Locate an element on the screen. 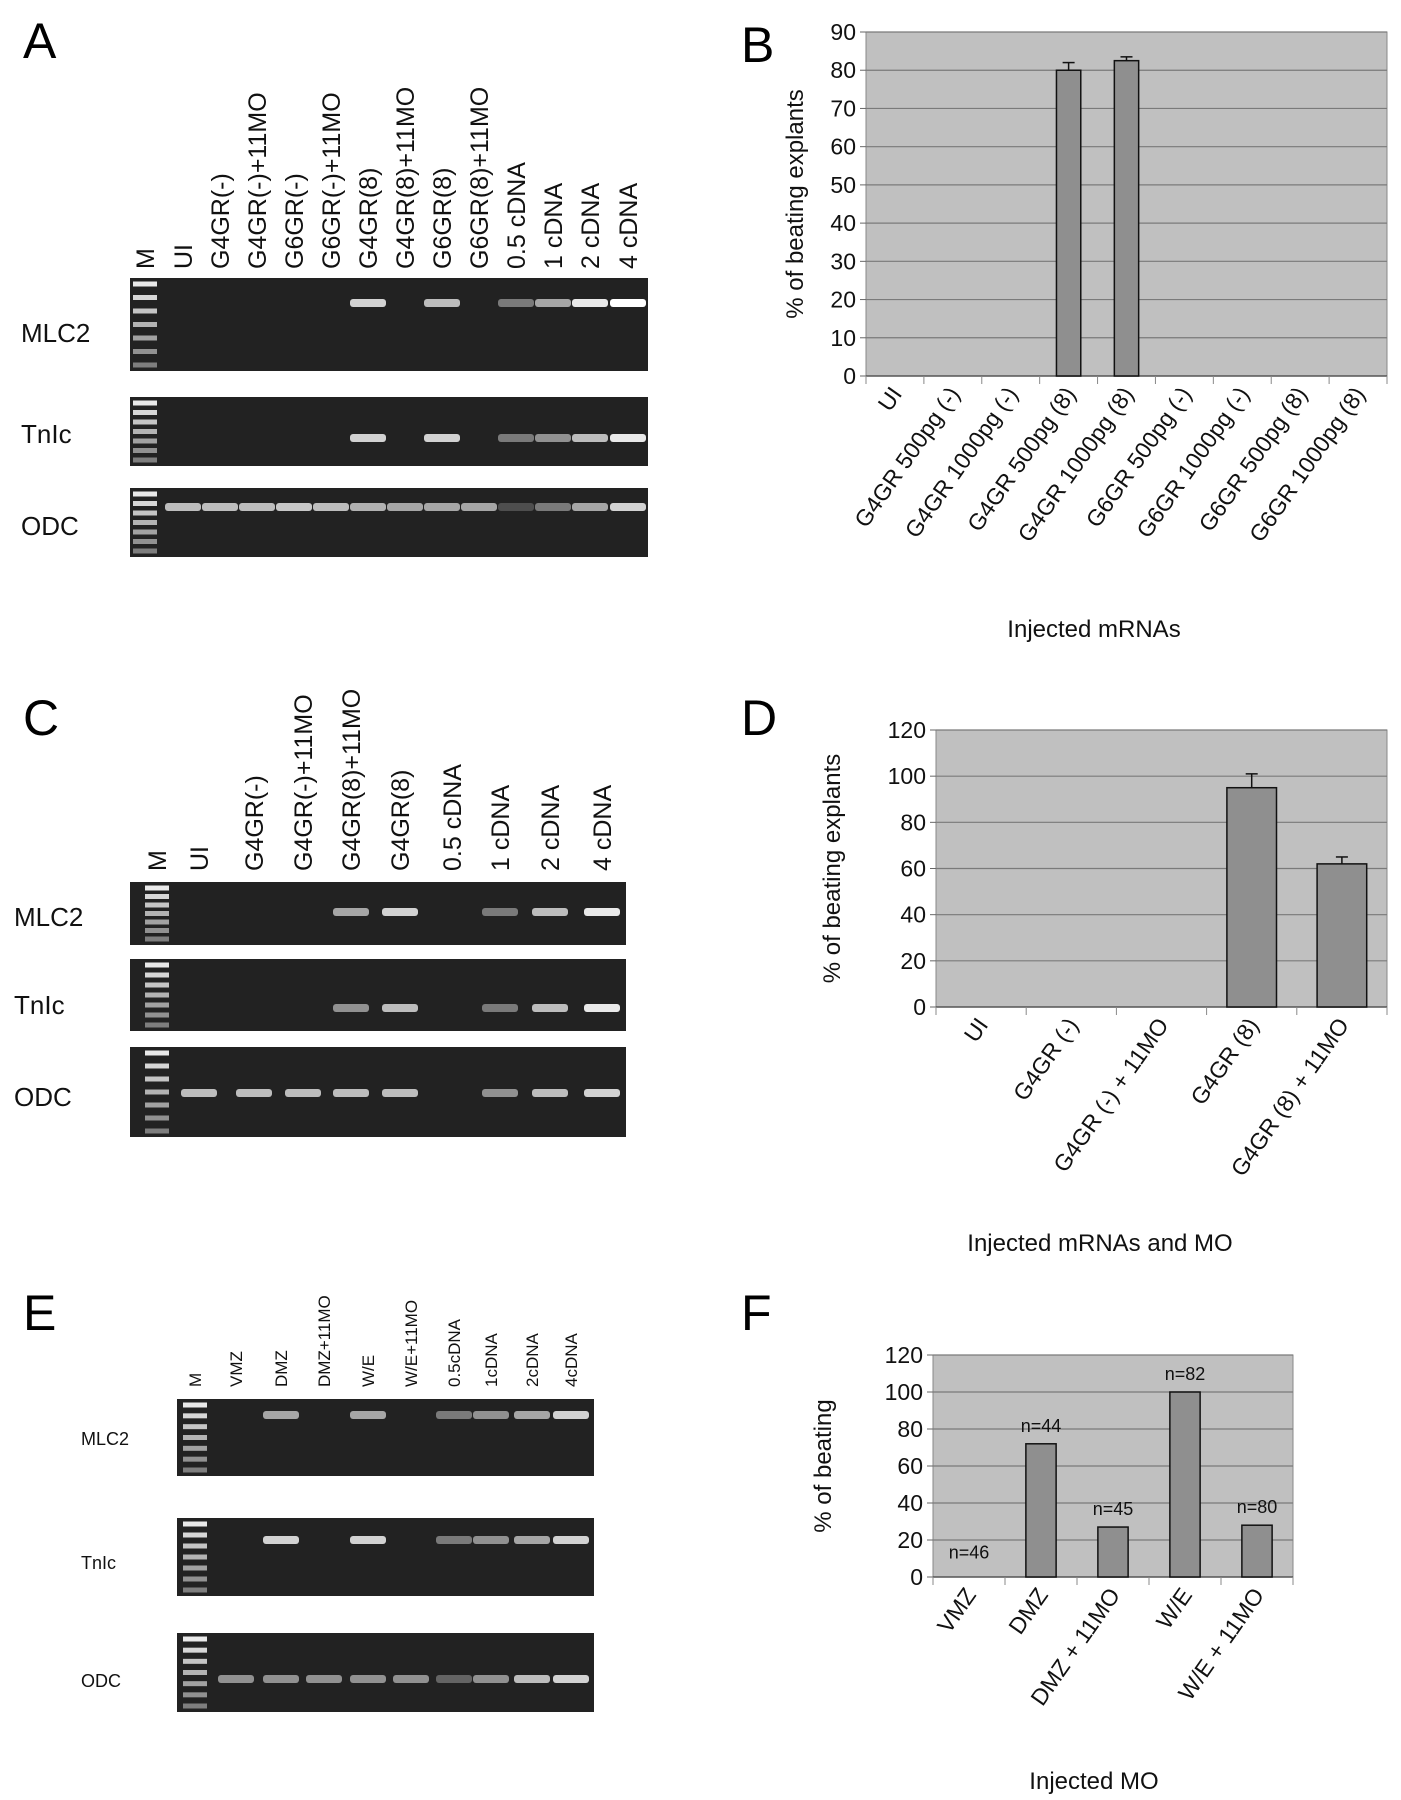  chart-f-category-label: VMZ is located at coordinates (956, 1610).